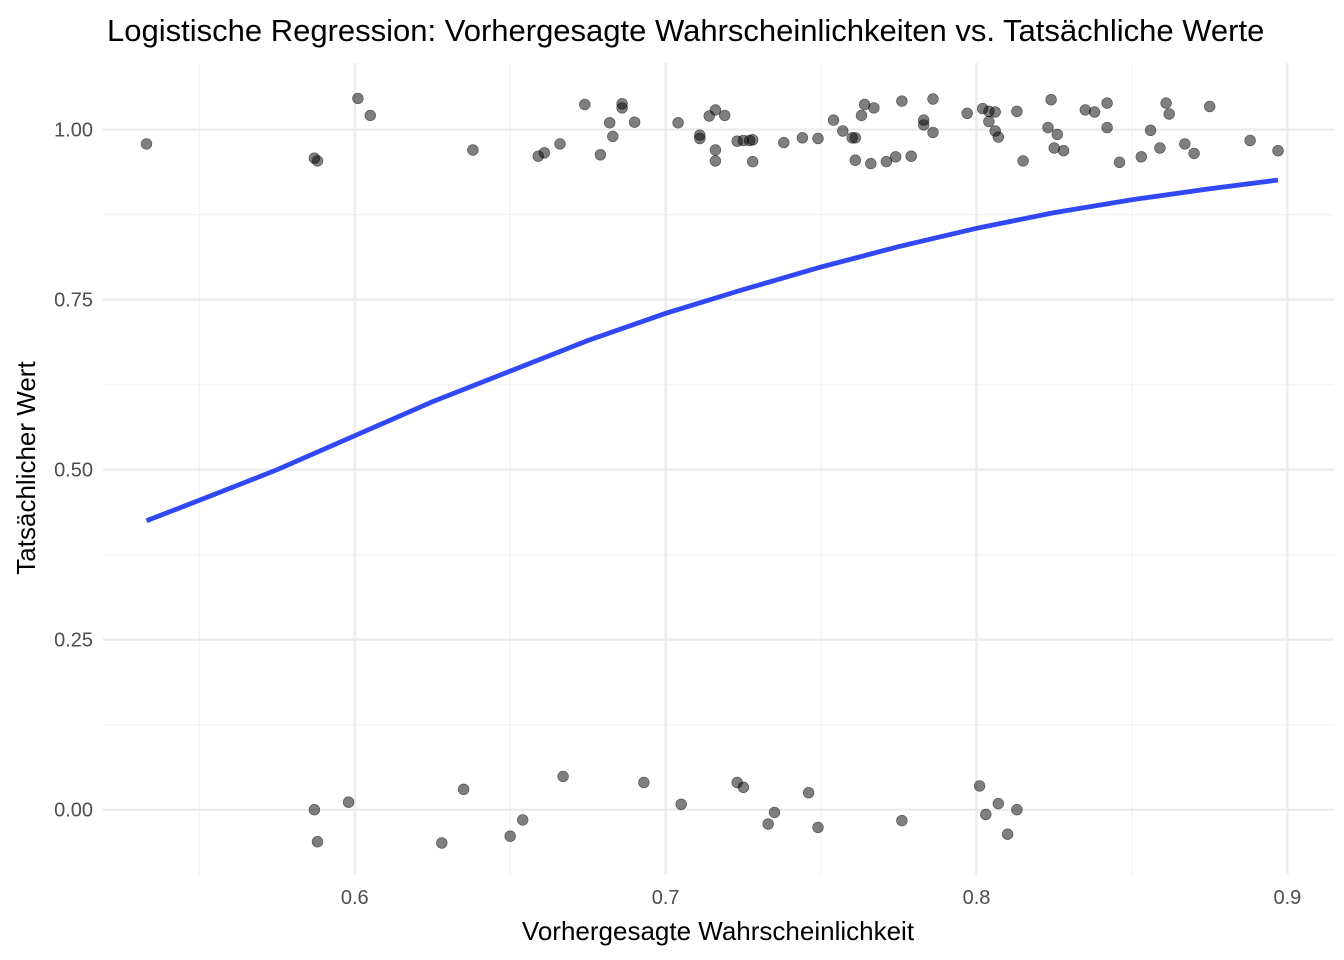 This screenshot has width=1344, height=960. Describe the element at coordinates (73, 301) in the screenshot. I see `y-tick-label: 0.75` at that location.